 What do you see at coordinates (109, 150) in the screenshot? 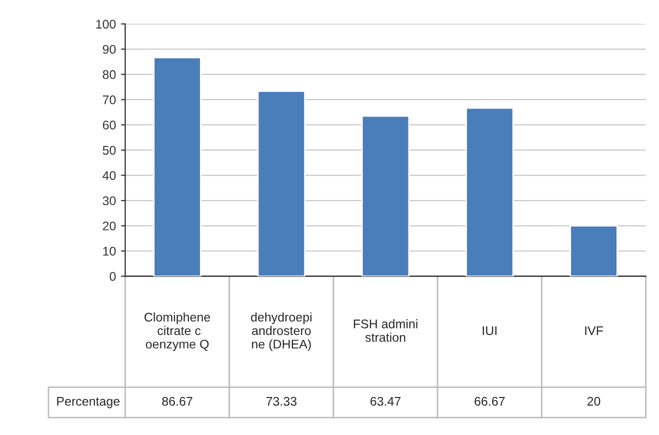
I see `y-tick-label: 50` at bounding box center [109, 150].